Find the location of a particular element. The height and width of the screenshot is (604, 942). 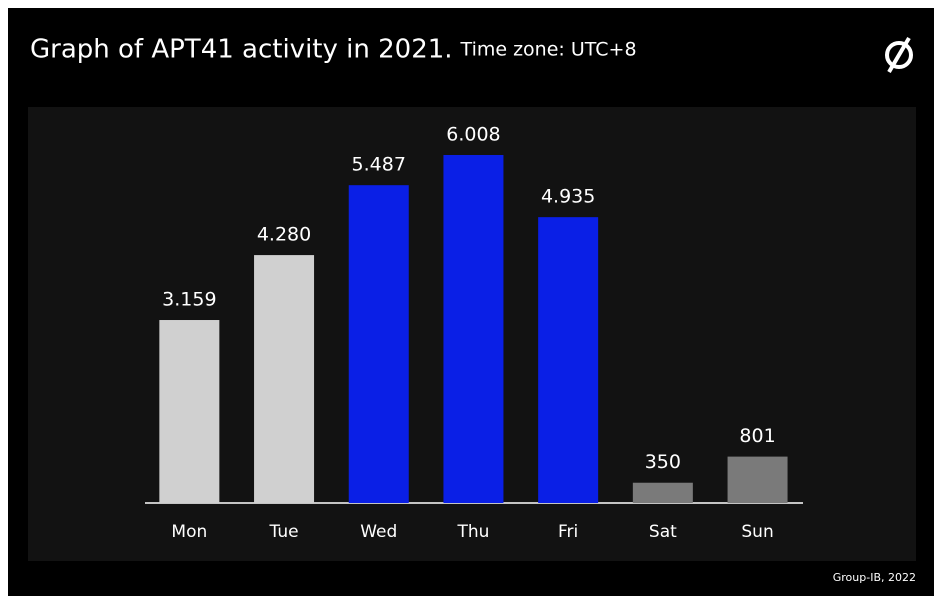

x-tick-label: Sat is located at coordinates (663, 532).